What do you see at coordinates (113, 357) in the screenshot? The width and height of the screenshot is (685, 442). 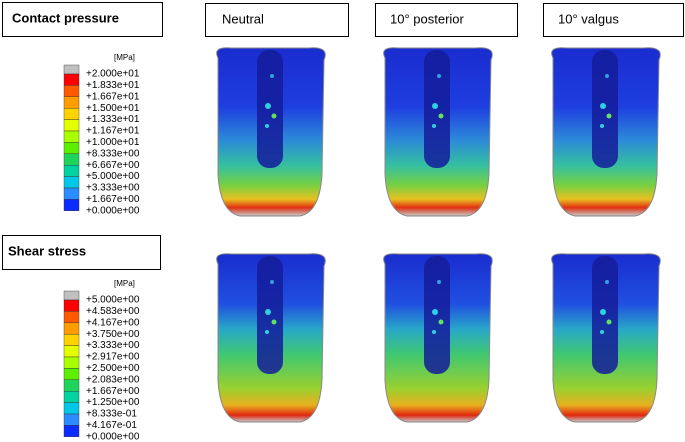 I see `legend-label: +2.917e+00` at bounding box center [113, 357].